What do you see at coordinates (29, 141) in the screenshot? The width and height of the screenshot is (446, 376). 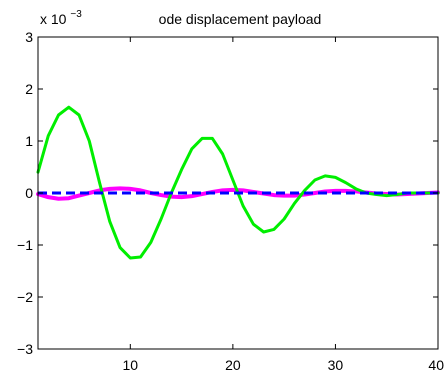 I see `y-tick-label: 1` at bounding box center [29, 141].